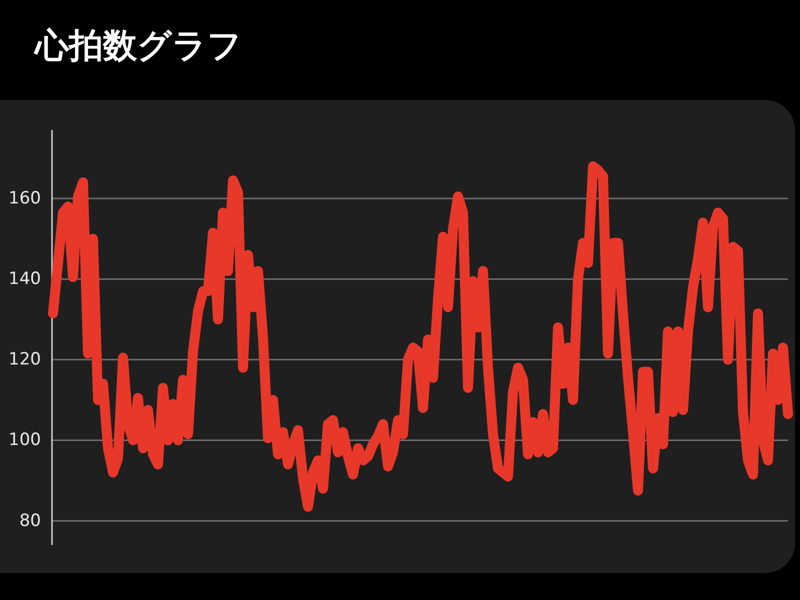  Describe the element at coordinates (24, 198) in the screenshot. I see `y-tick-label: 160` at that location.